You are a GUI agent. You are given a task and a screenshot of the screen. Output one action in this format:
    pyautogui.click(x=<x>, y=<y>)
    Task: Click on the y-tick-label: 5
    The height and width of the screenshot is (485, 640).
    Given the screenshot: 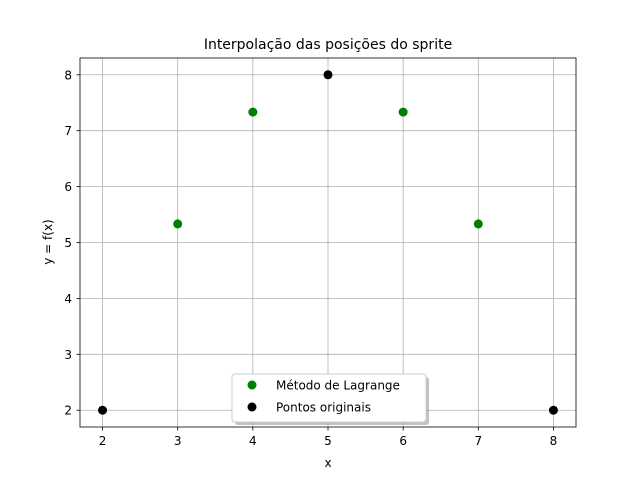 What is the action you would take?
    pyautogui.click(x=68, y=243)
    